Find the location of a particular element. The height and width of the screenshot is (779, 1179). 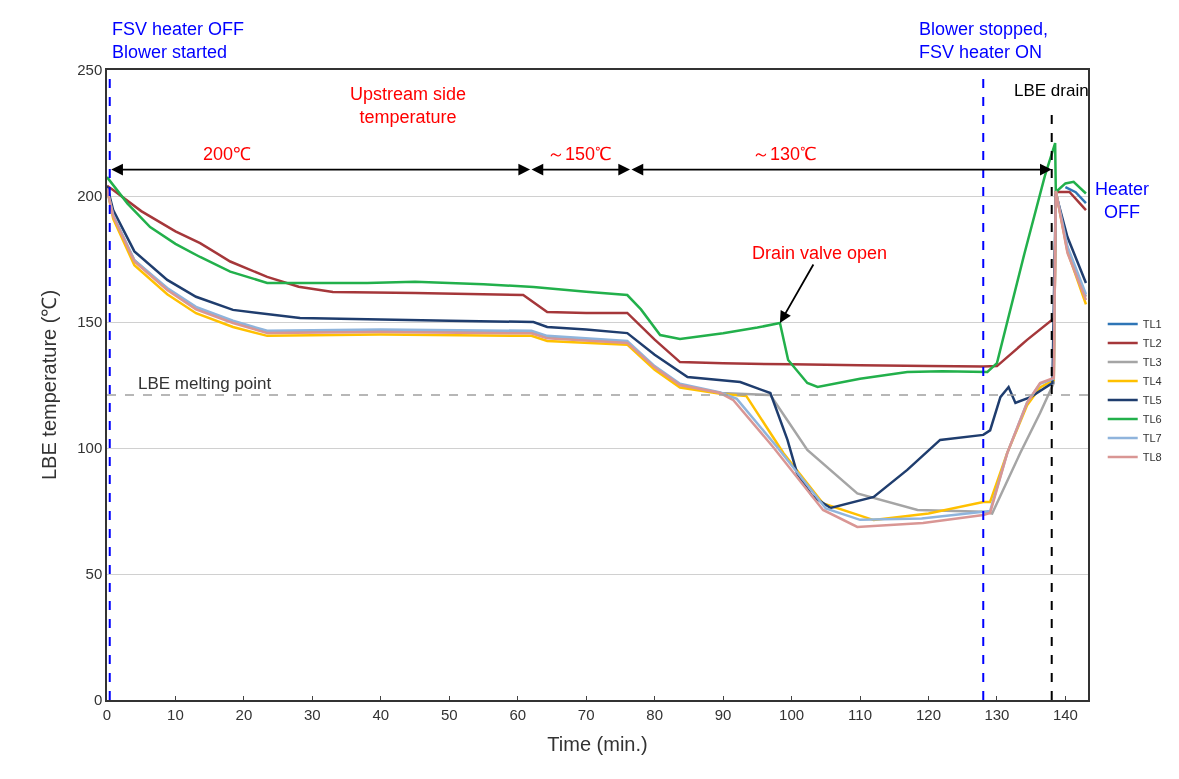

ref-line-label: Blower stopped, FSV heater ON is located at coordinates (984, 41).